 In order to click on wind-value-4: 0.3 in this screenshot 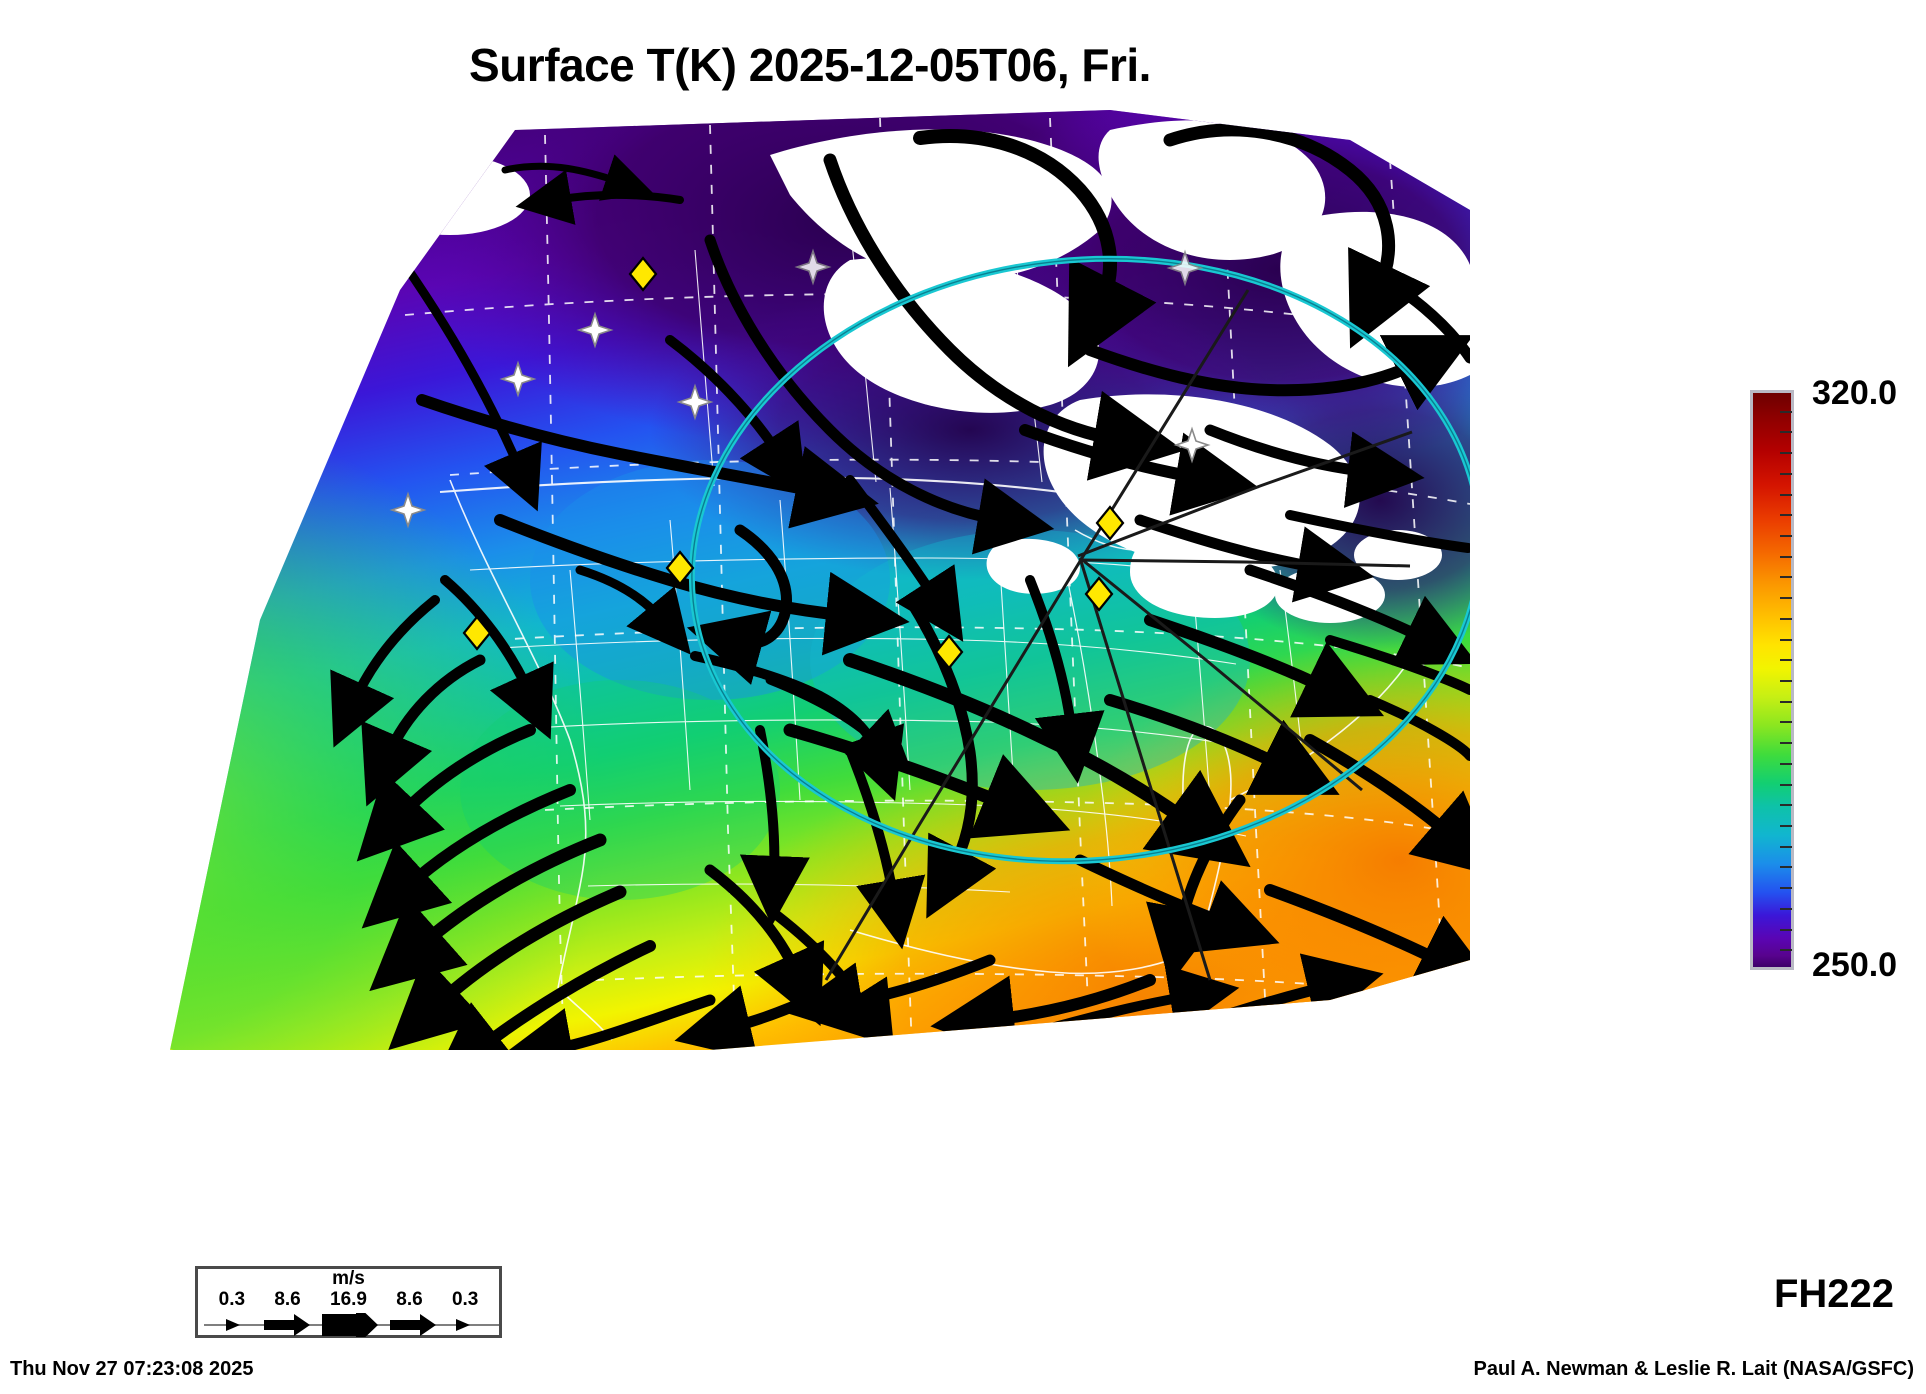, I will do `click(465, 1299)`.